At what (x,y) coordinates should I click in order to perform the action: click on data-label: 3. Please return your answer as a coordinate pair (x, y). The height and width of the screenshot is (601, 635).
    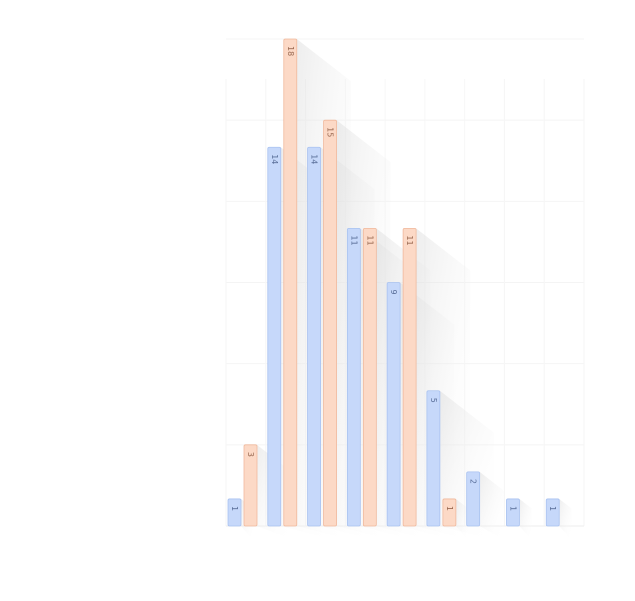
    Looking at the image, I should click on (250, 454).